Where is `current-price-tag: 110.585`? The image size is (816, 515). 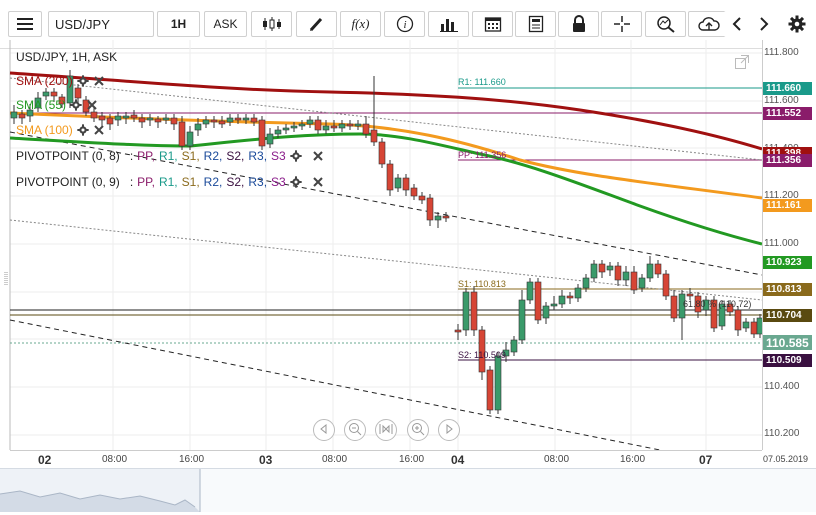
current-price-tag: 110.585 is located at coordinates (787, 342).